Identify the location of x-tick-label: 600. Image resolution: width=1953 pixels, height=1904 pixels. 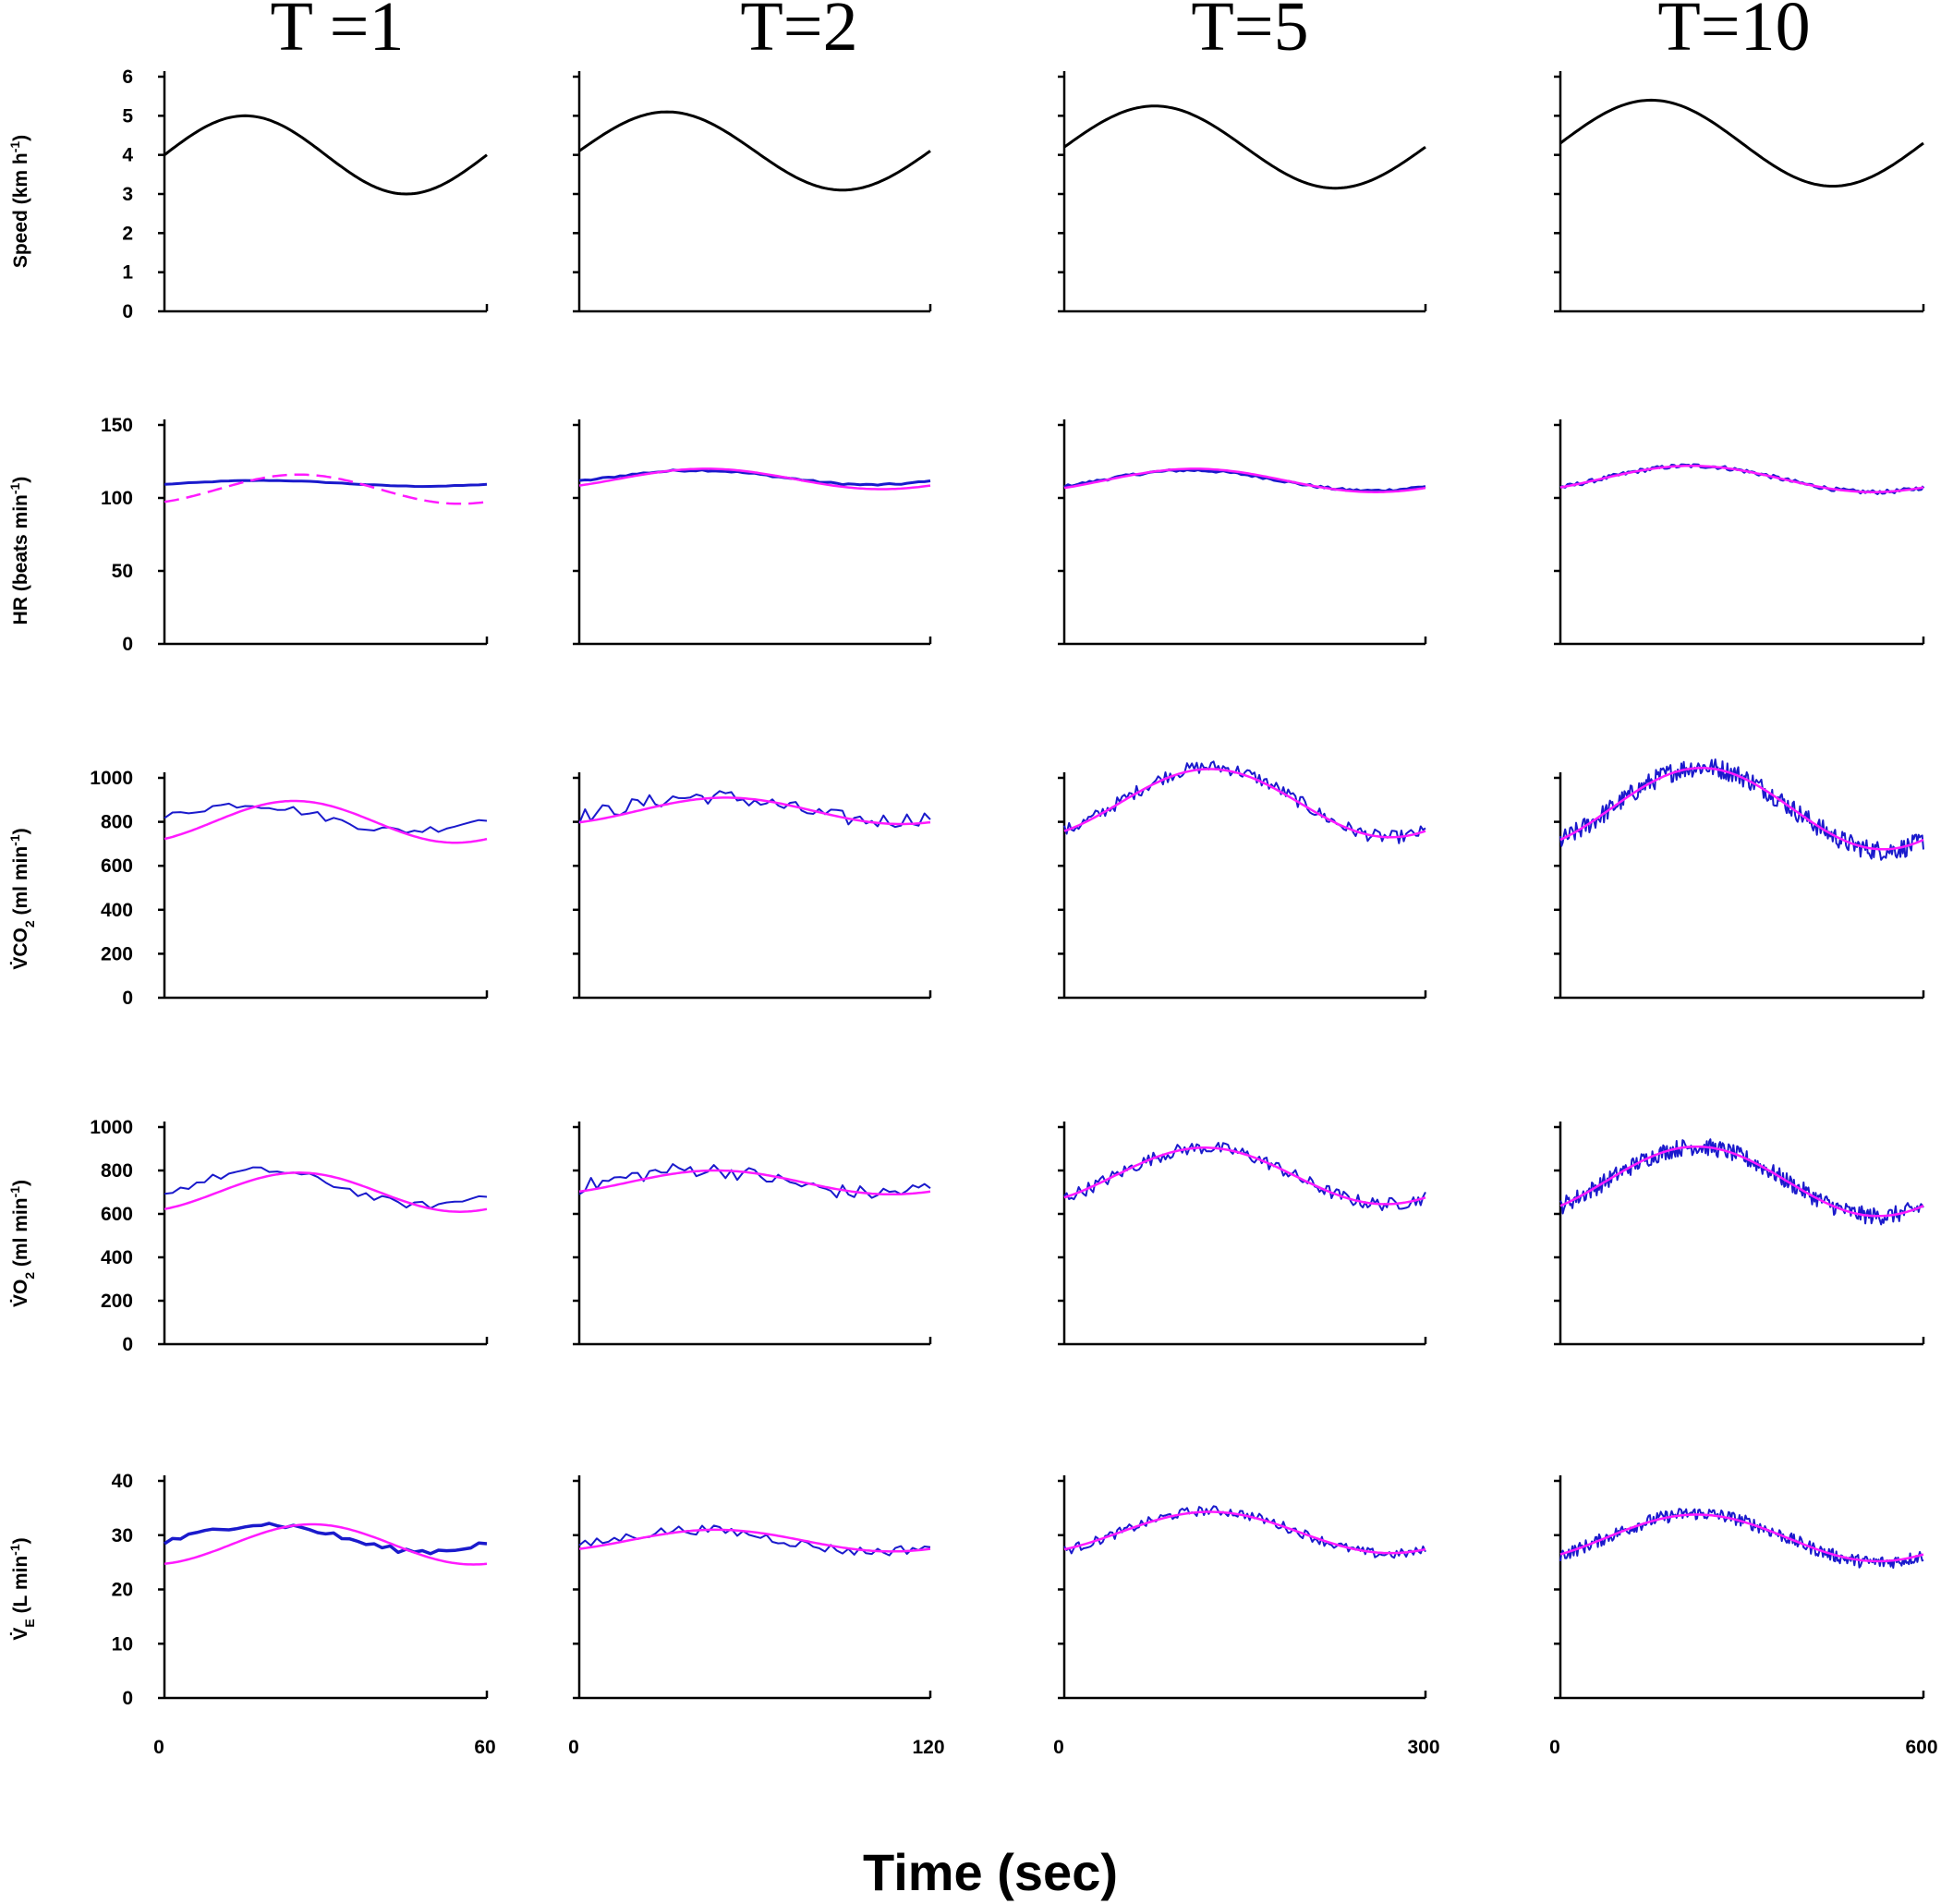
(1921, 1747).